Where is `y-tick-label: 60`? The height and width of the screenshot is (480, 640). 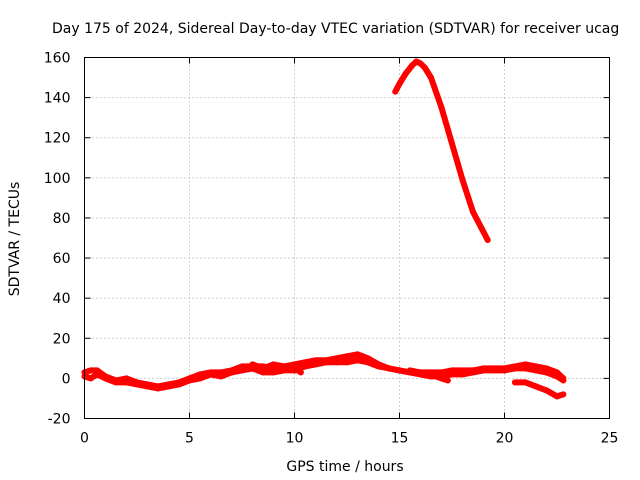
y-tick-label: 60 is located at coordinates (62, 259).